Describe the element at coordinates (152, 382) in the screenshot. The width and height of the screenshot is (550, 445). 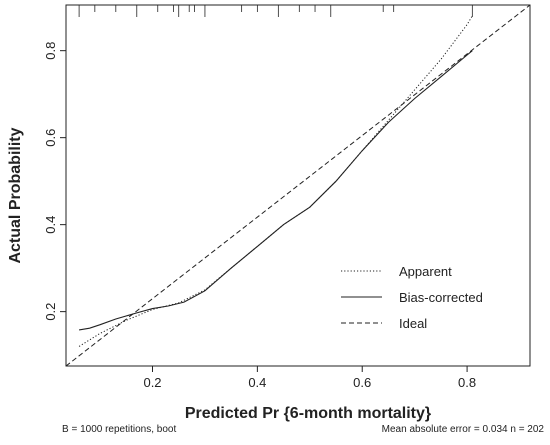
I see `x-tick-label: 0.2` at that location.